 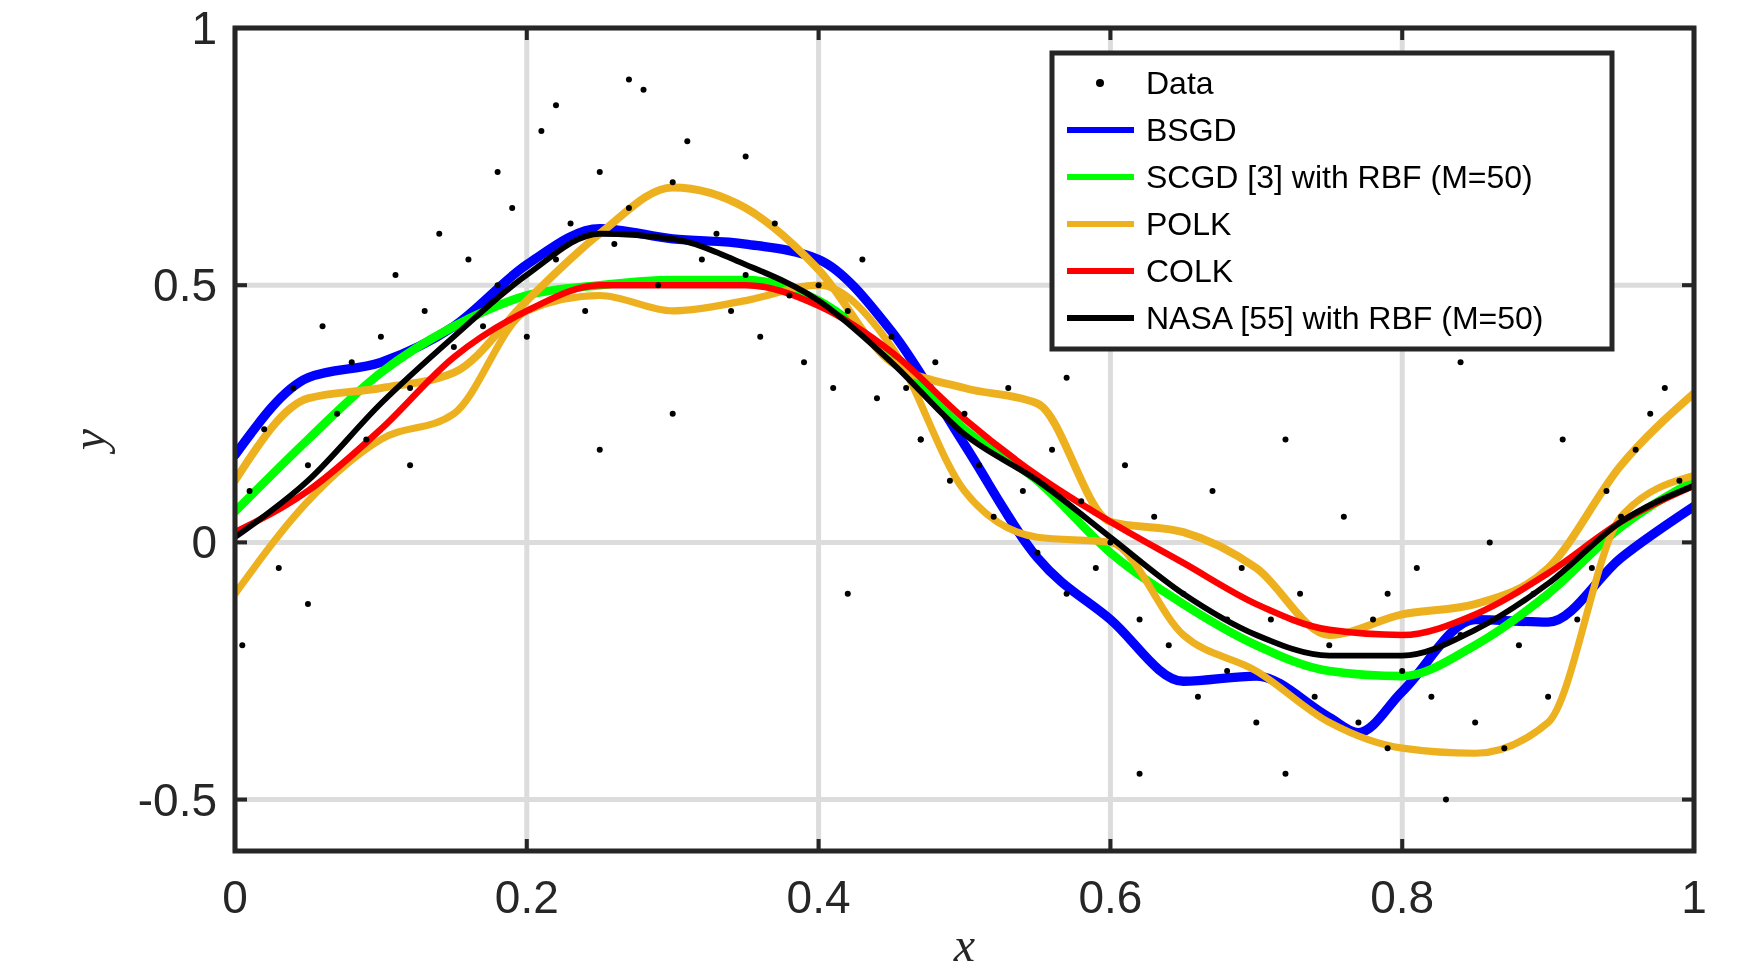 What do you see at coordinates (177, 799) in the screenshot?
I see `y-tick-label: -0.5` at bounding box center [177, 799].